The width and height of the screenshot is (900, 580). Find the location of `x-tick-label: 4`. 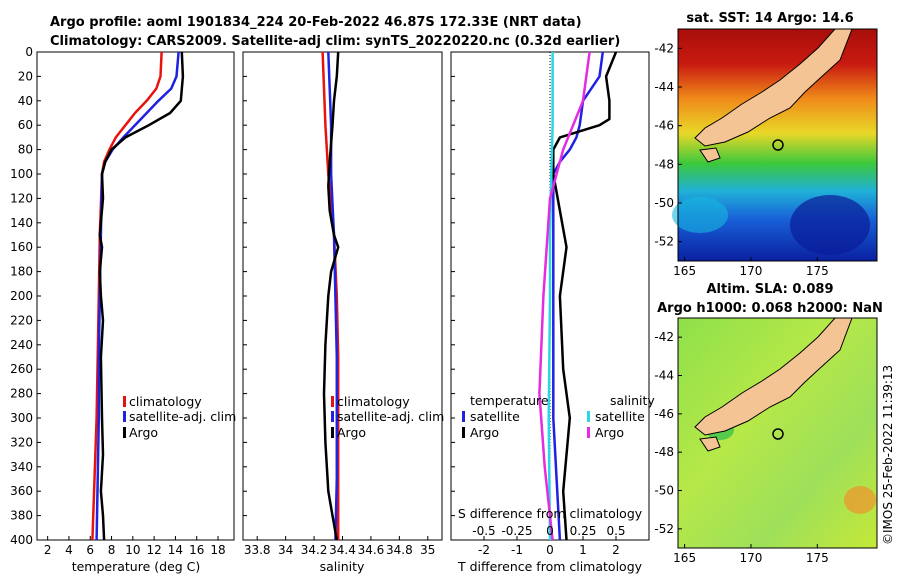

x-tick-label: 4 is located at coordinates (69, 550).